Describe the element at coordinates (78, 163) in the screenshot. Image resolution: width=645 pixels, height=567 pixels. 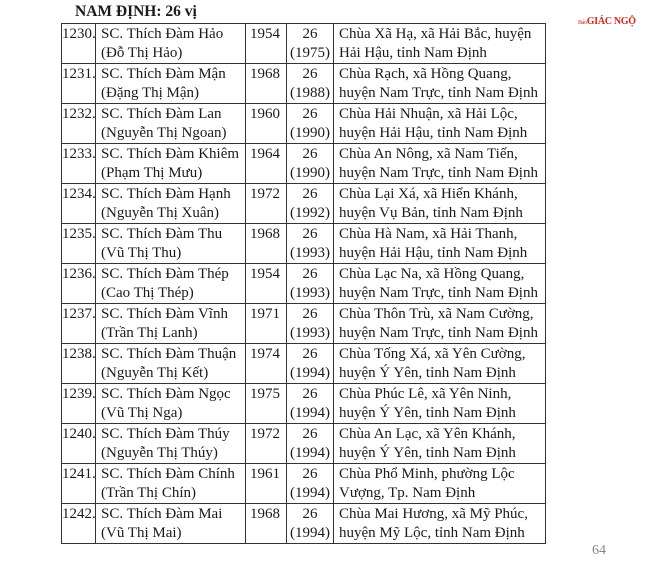
I see `row-number: 1233.` at that location.